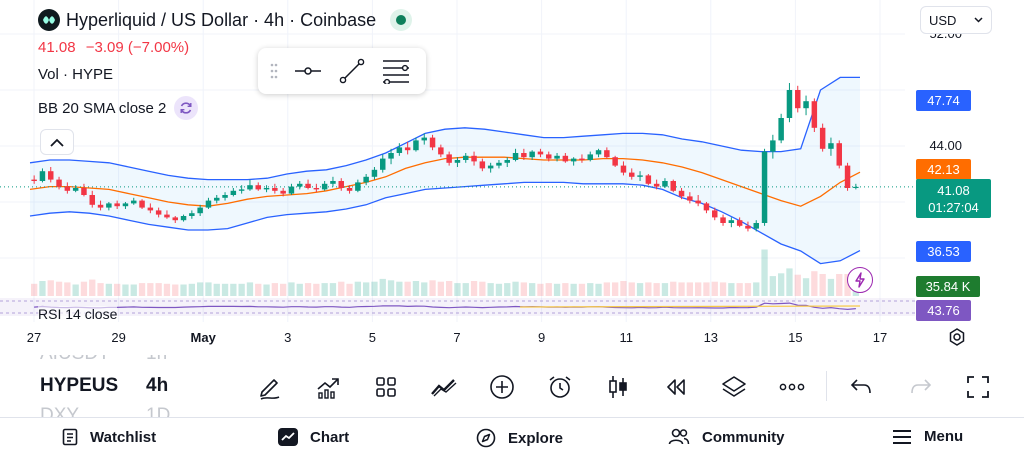 This screenshot has height=461, width=1024. Describe the element at coordinates (34, 337) in the screenshot. I see `time-axis-label: 27` at that location.